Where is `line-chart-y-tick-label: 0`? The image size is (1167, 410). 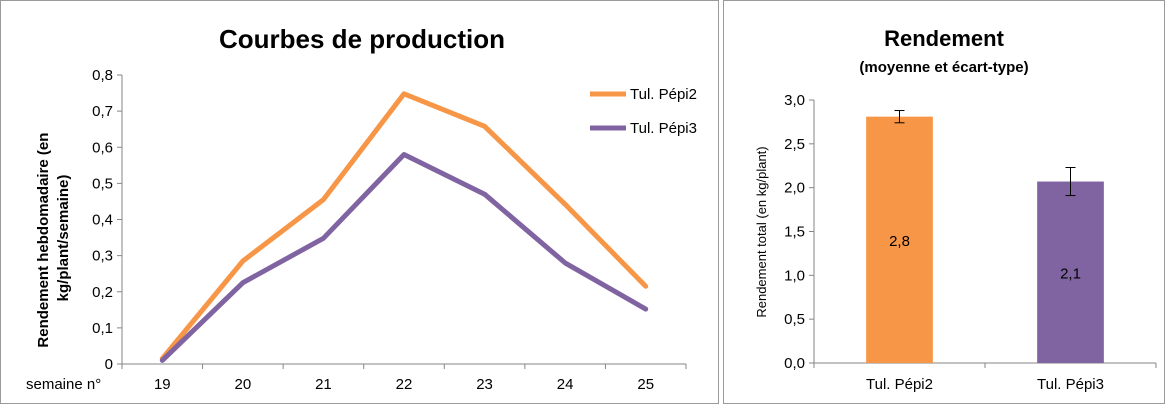 line-chart-y-tick-label: 0 is located at coordinates (109, 364).